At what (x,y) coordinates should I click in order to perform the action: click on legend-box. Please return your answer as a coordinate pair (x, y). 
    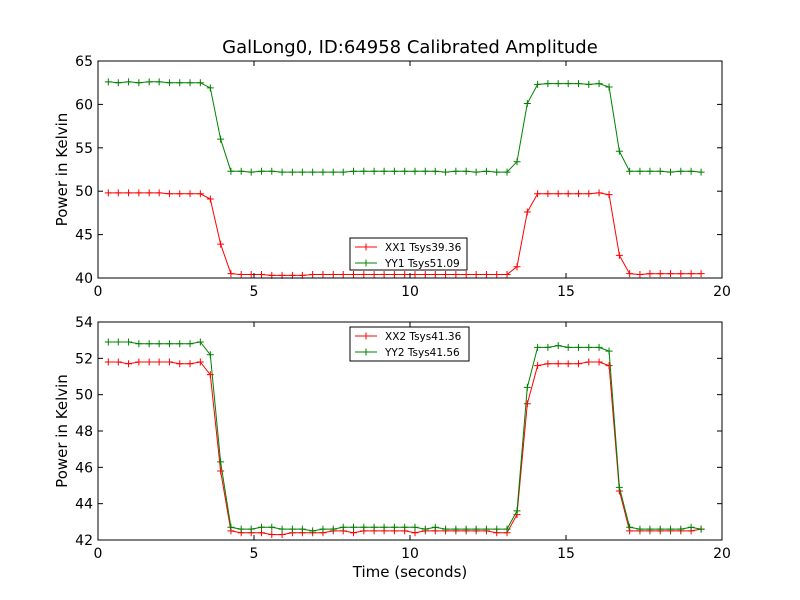
    Looking at the image, I should click on (409, 344).